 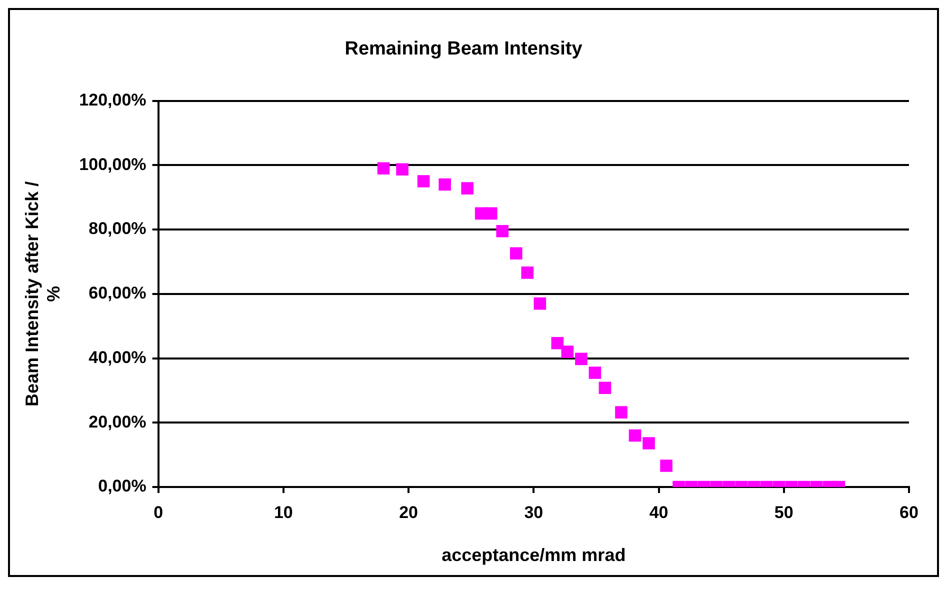 I want to click on y-tick-label: 80,00%, so click(x=117, y=228).